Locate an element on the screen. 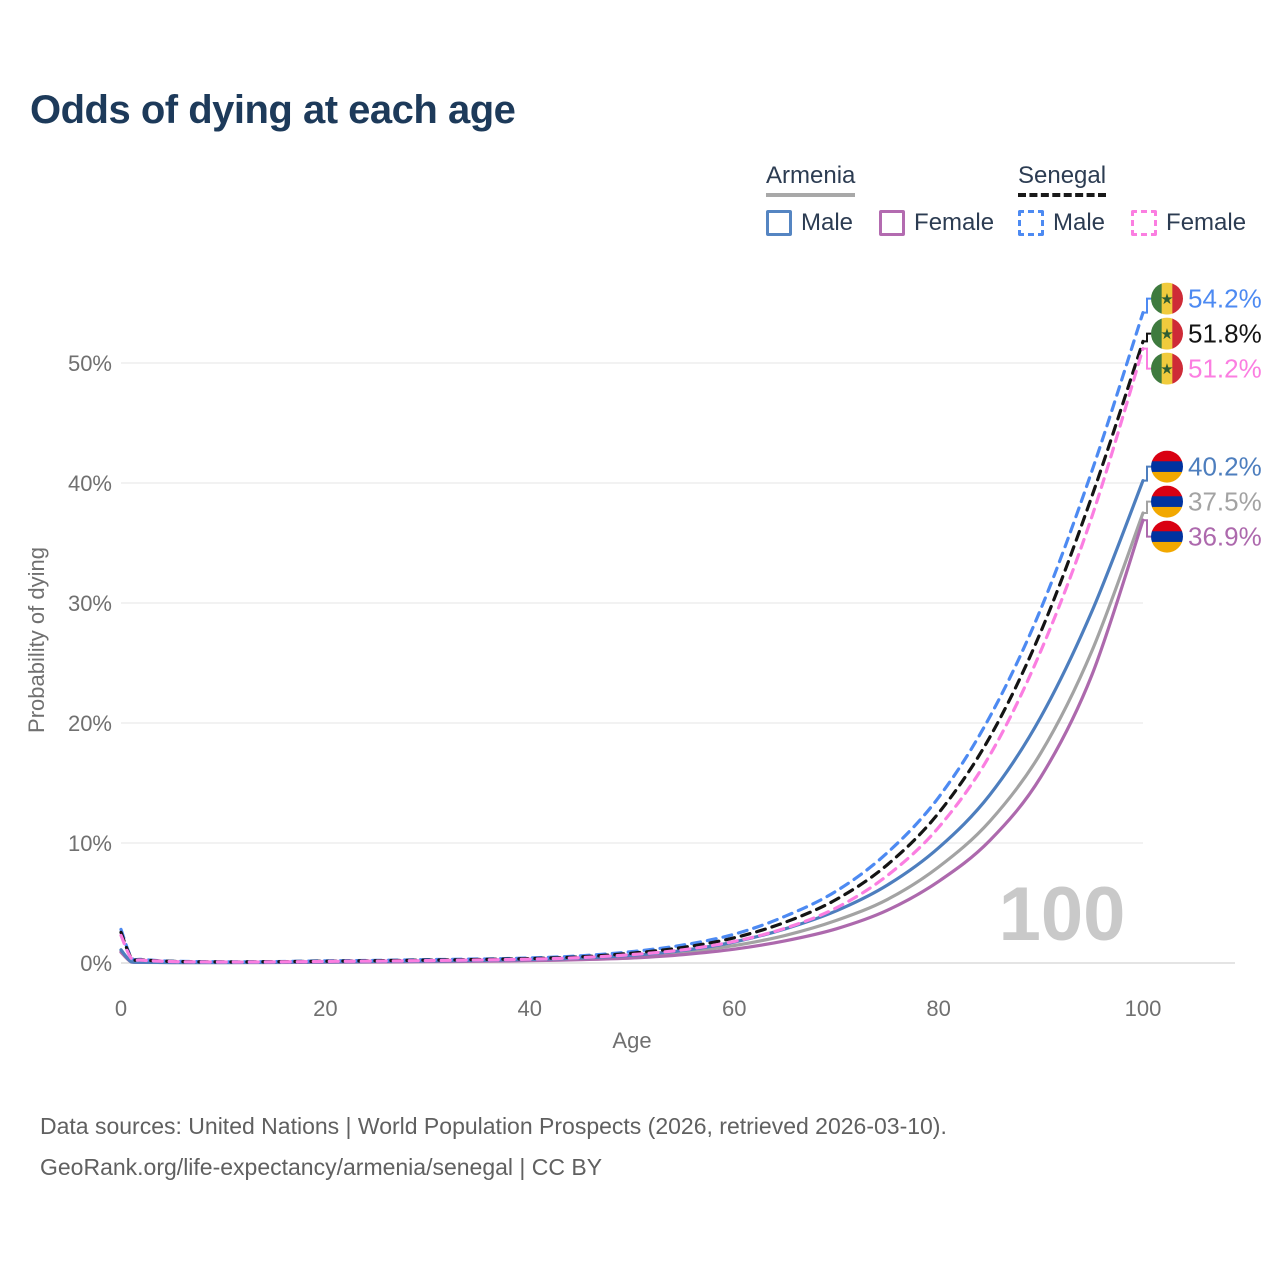  legend-header-senegal: Senegal is located at coordinates (1062, 179).